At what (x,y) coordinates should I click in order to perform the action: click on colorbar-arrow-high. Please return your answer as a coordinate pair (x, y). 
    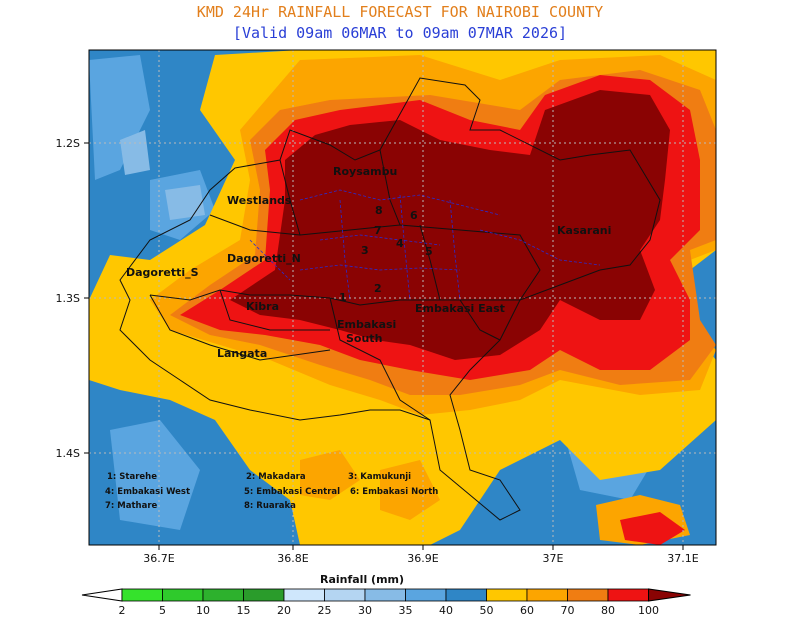
    Looking at the image, I should click on (669, 595).